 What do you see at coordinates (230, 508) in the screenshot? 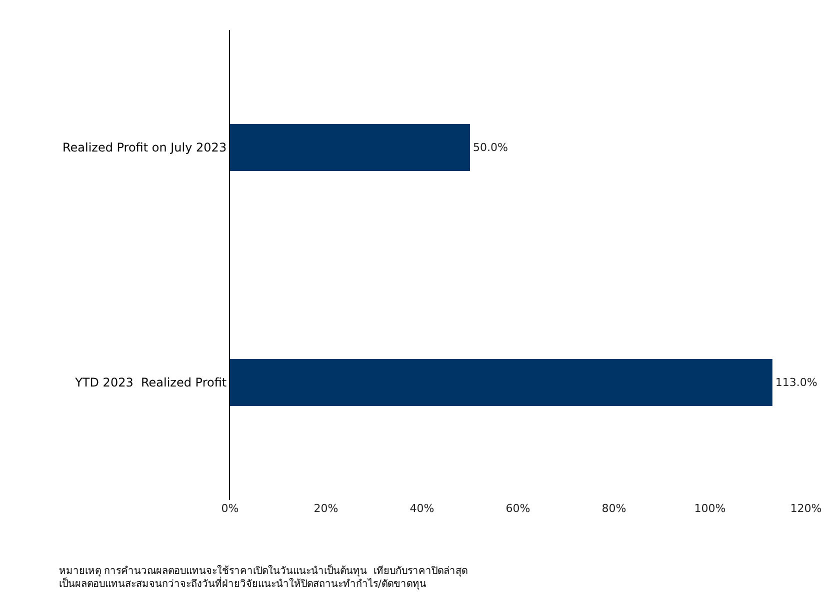
I see `x-tick-label: 0%` at bounding box center [230, 508].